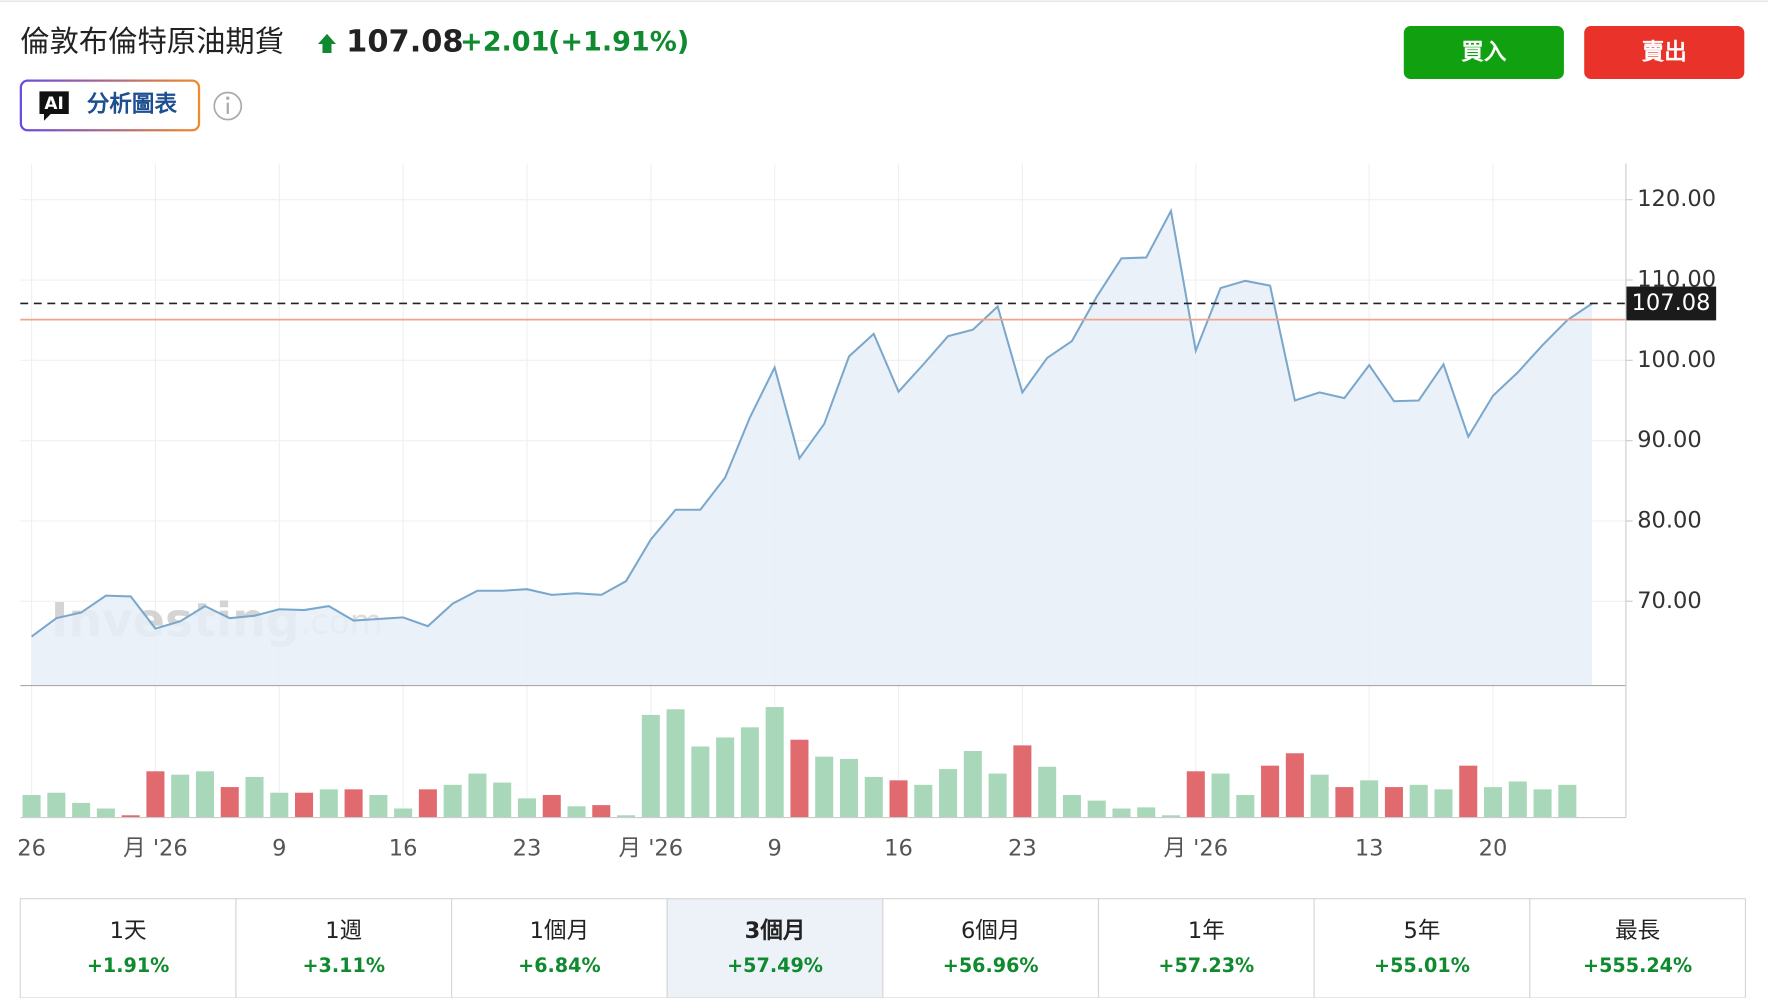  Describe the element at coordinates (504, 41) in the screenshot. I see `change: +2.01` at that location.